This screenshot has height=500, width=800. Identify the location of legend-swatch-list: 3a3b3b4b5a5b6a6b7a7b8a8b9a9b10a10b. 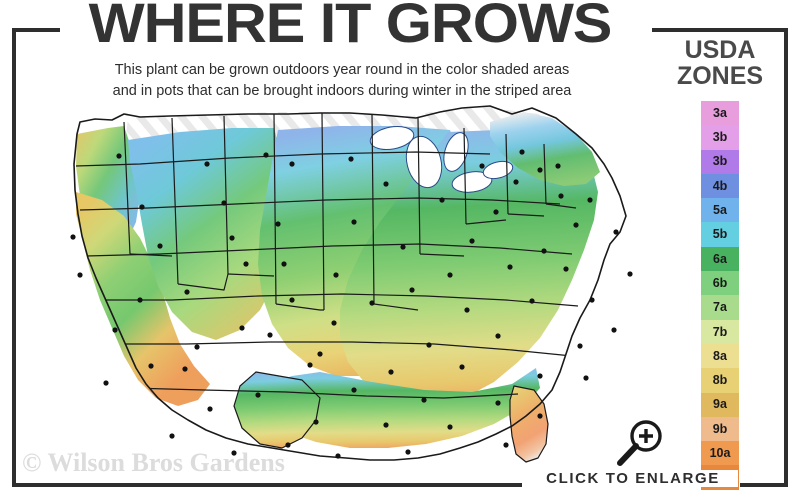
(720, 295).